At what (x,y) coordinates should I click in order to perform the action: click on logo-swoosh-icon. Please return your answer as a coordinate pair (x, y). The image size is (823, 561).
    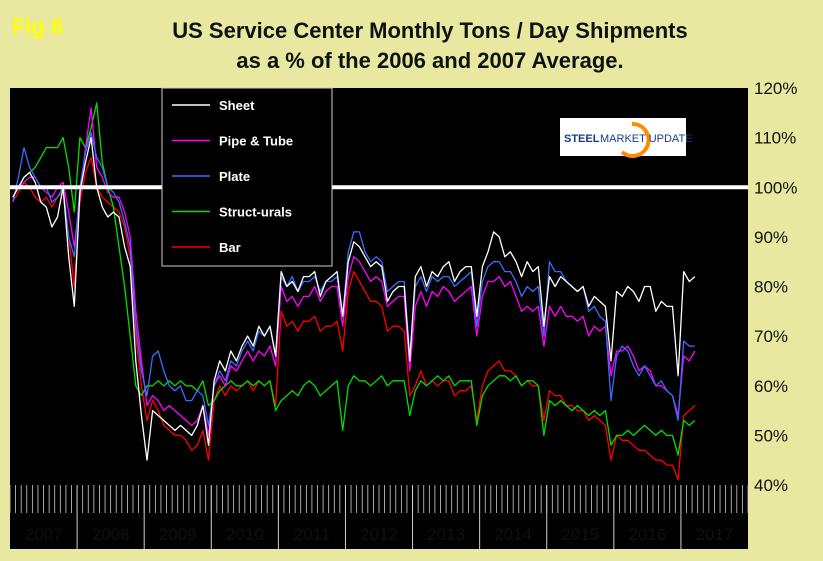
    Looking at the image, I should click on (635, 139).